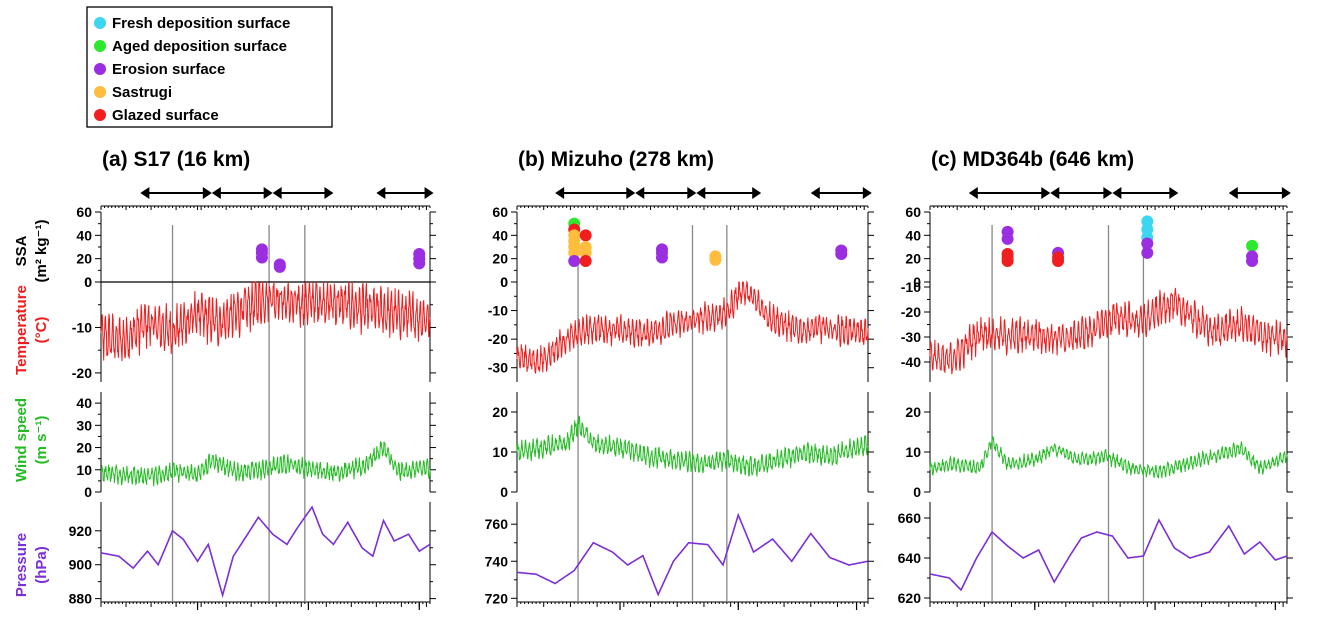 The width and height of the screenshot is (1327, 633). Describe the element at coordinates (142, 92) in the screenshot. I see `legend-label-sastrugi: Sastrugi` at that location.